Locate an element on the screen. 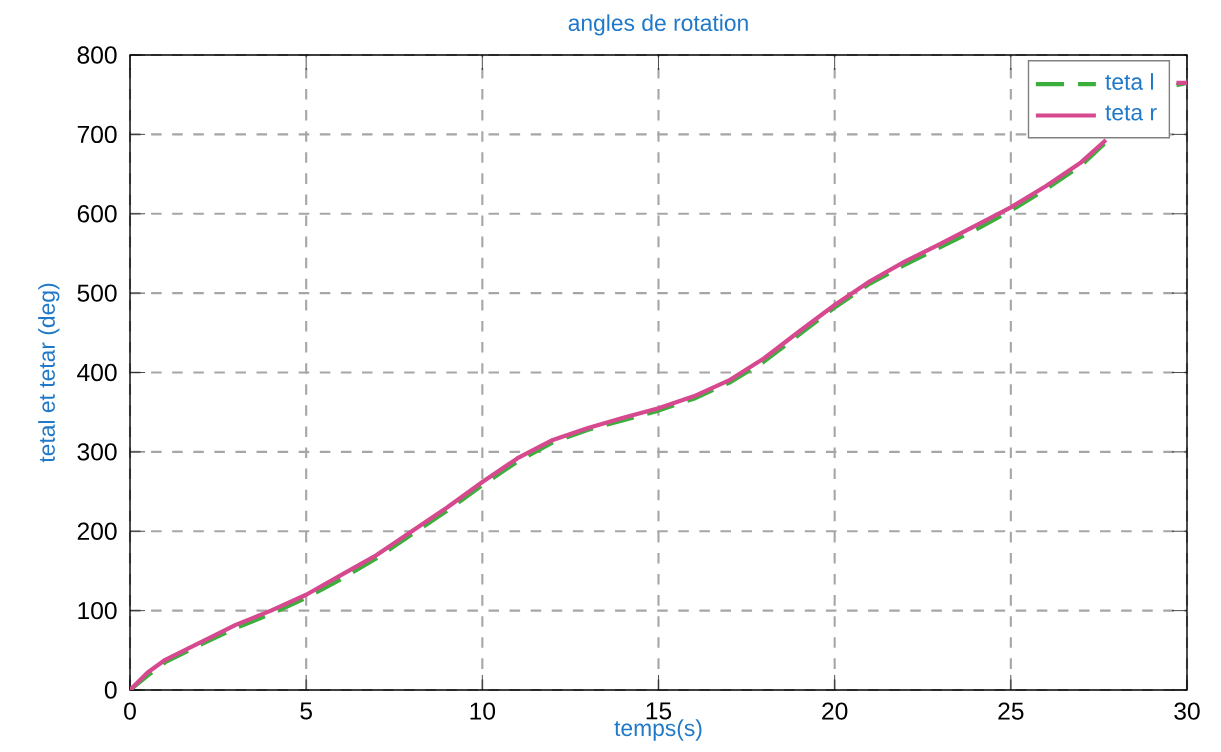 The image size is (1221, 752). legend-label: teta l is located at coordinates (1129, 81).